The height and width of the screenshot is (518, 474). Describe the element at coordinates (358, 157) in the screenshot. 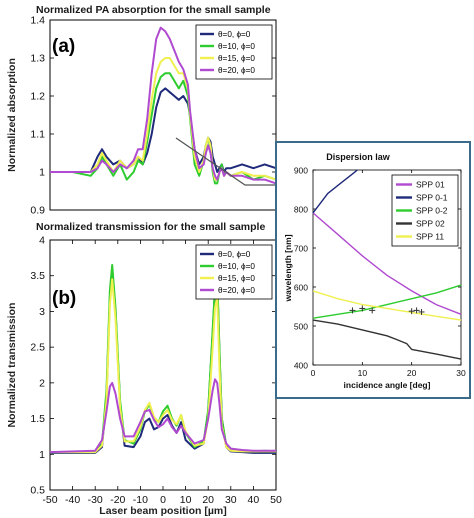

I see `inset-title: Dispersion law` at that location.